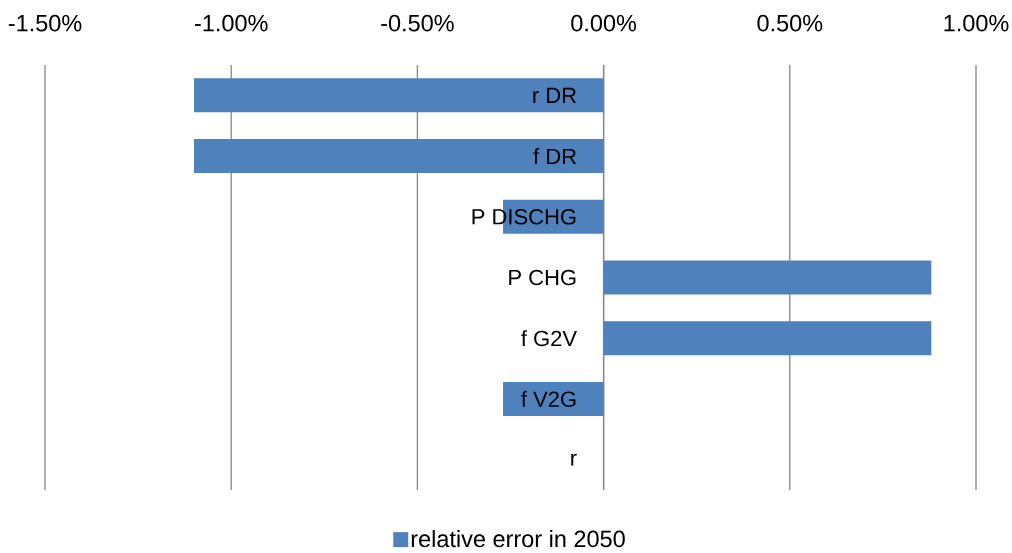  What do you see at coordinates (555, 156) in the screenshot?
I see `y-tick-label: f DR` at bounding box center [555, 156].